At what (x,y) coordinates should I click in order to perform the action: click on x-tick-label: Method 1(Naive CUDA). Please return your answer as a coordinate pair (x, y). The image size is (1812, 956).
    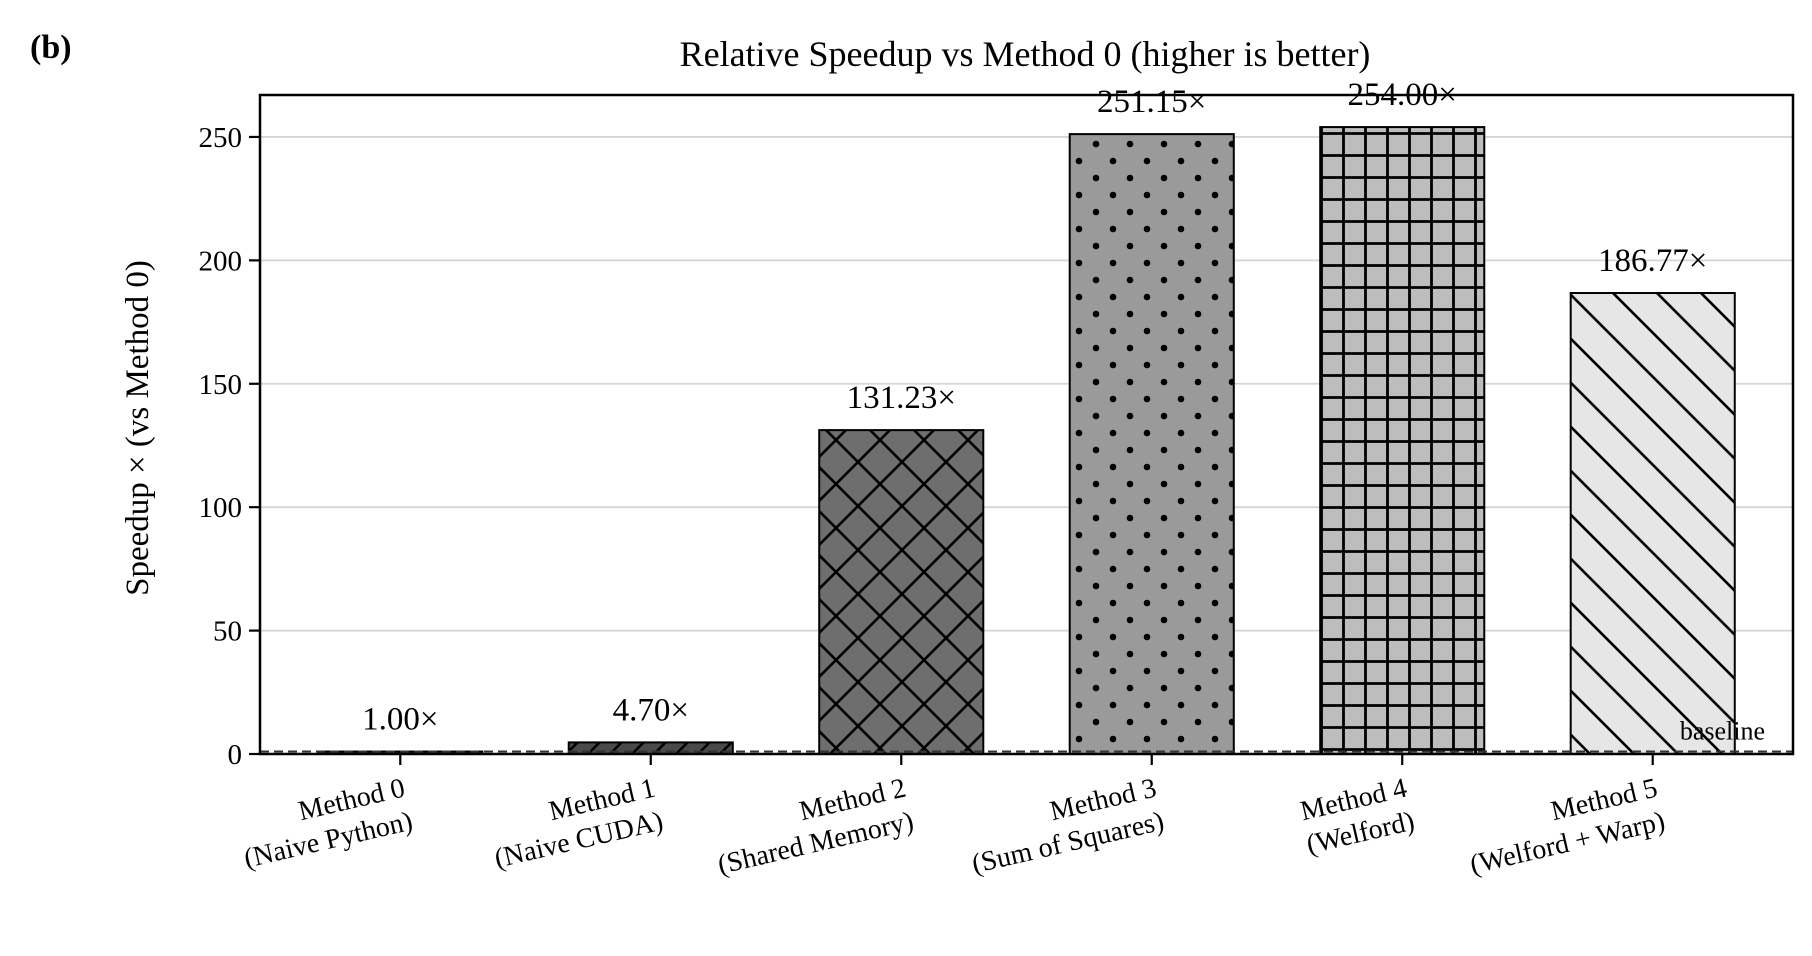
    Looking at the image, I should click on (579, 824).